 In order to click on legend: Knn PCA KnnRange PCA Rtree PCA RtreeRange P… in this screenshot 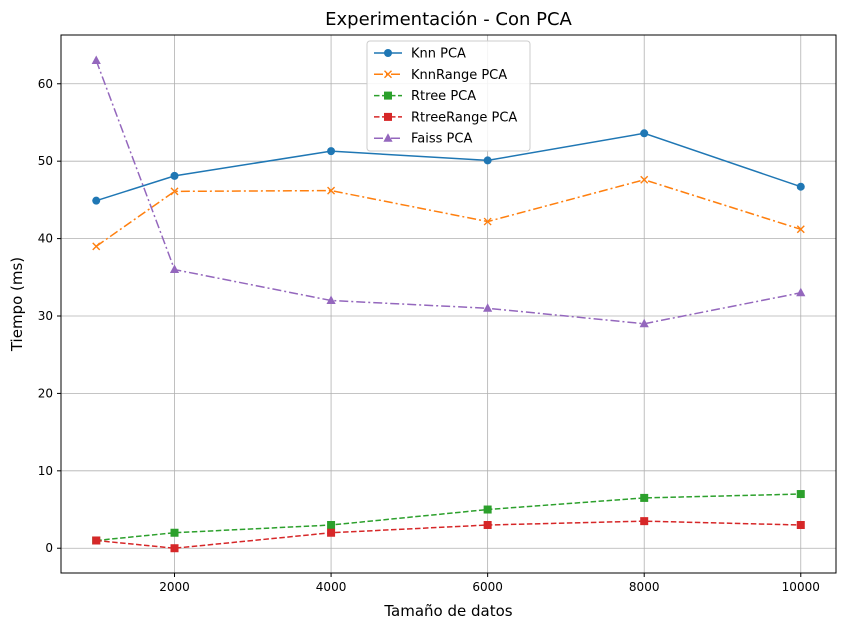, I will do `click(448, 96)`.